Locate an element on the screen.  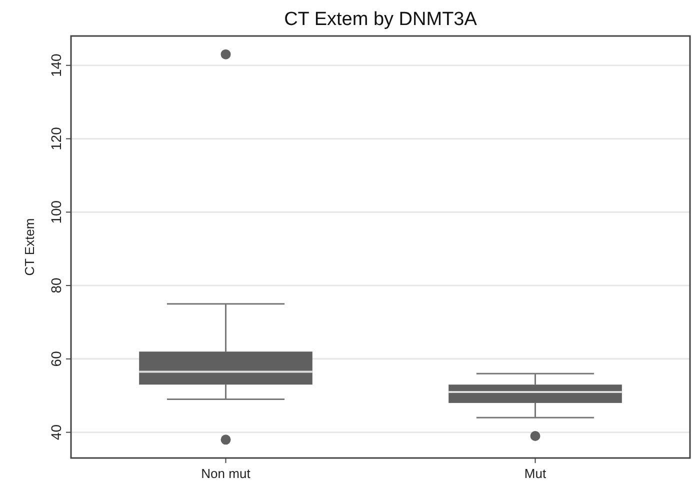
y-tick-label: 60 is located at coordinates (56, 358).